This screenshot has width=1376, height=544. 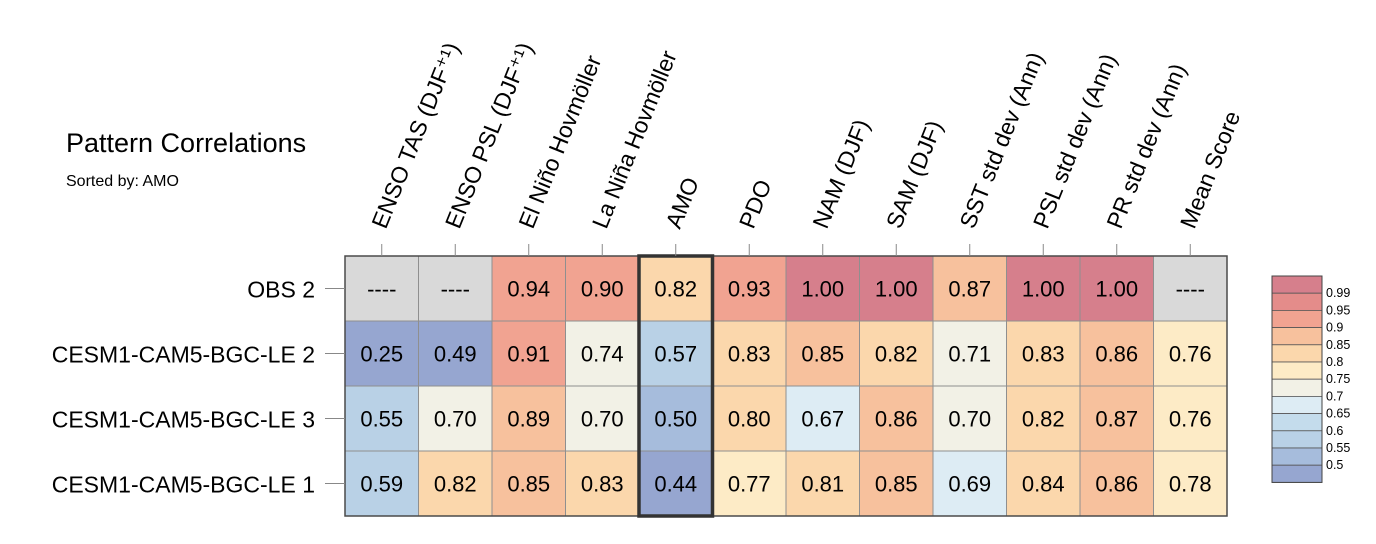 What do you see at coordinates (528, 289) in the screenshot?
I see `cell-value-label: 0.94` at bounding box center [528, 289].